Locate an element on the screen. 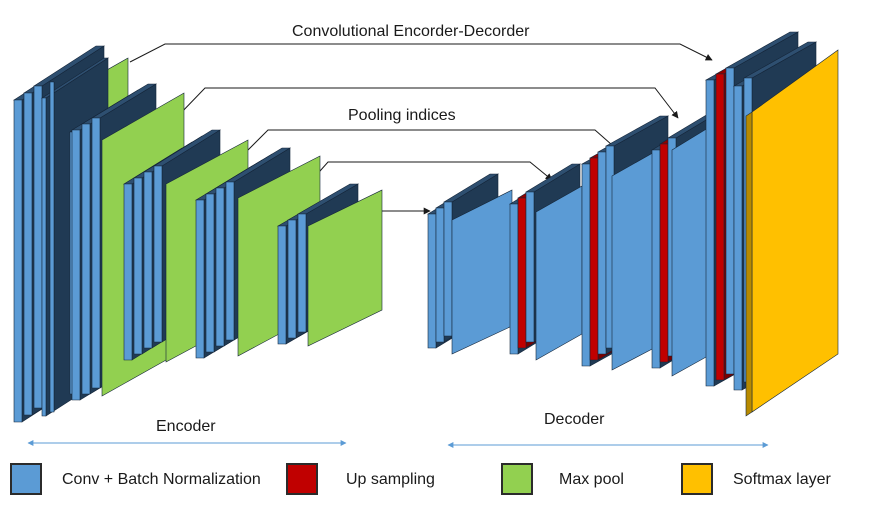  enc2-conv-1-front is located at coordinates (76, 265).